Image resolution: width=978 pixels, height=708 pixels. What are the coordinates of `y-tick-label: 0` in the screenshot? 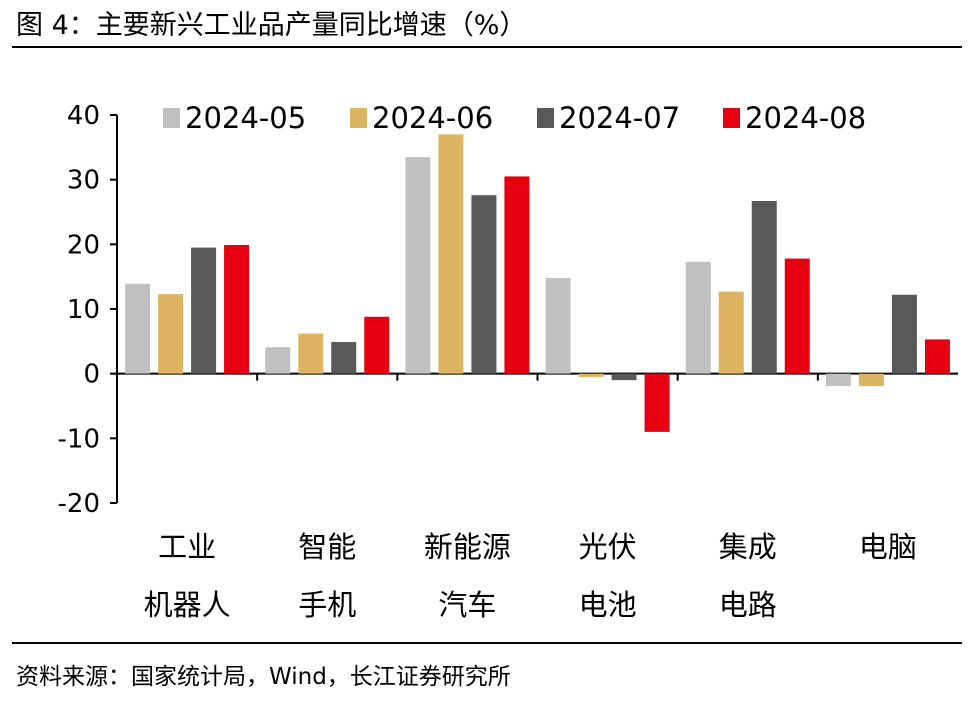 It's located at (91, 375).